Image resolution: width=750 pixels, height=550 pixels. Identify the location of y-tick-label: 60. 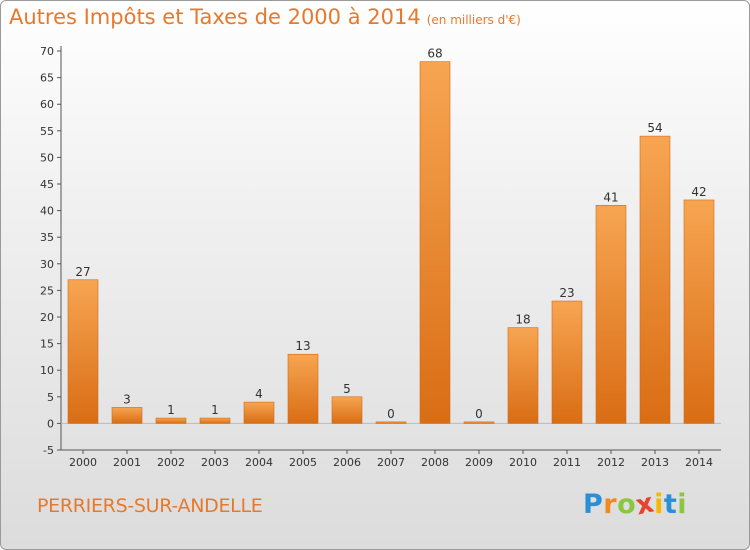
(47, 104).